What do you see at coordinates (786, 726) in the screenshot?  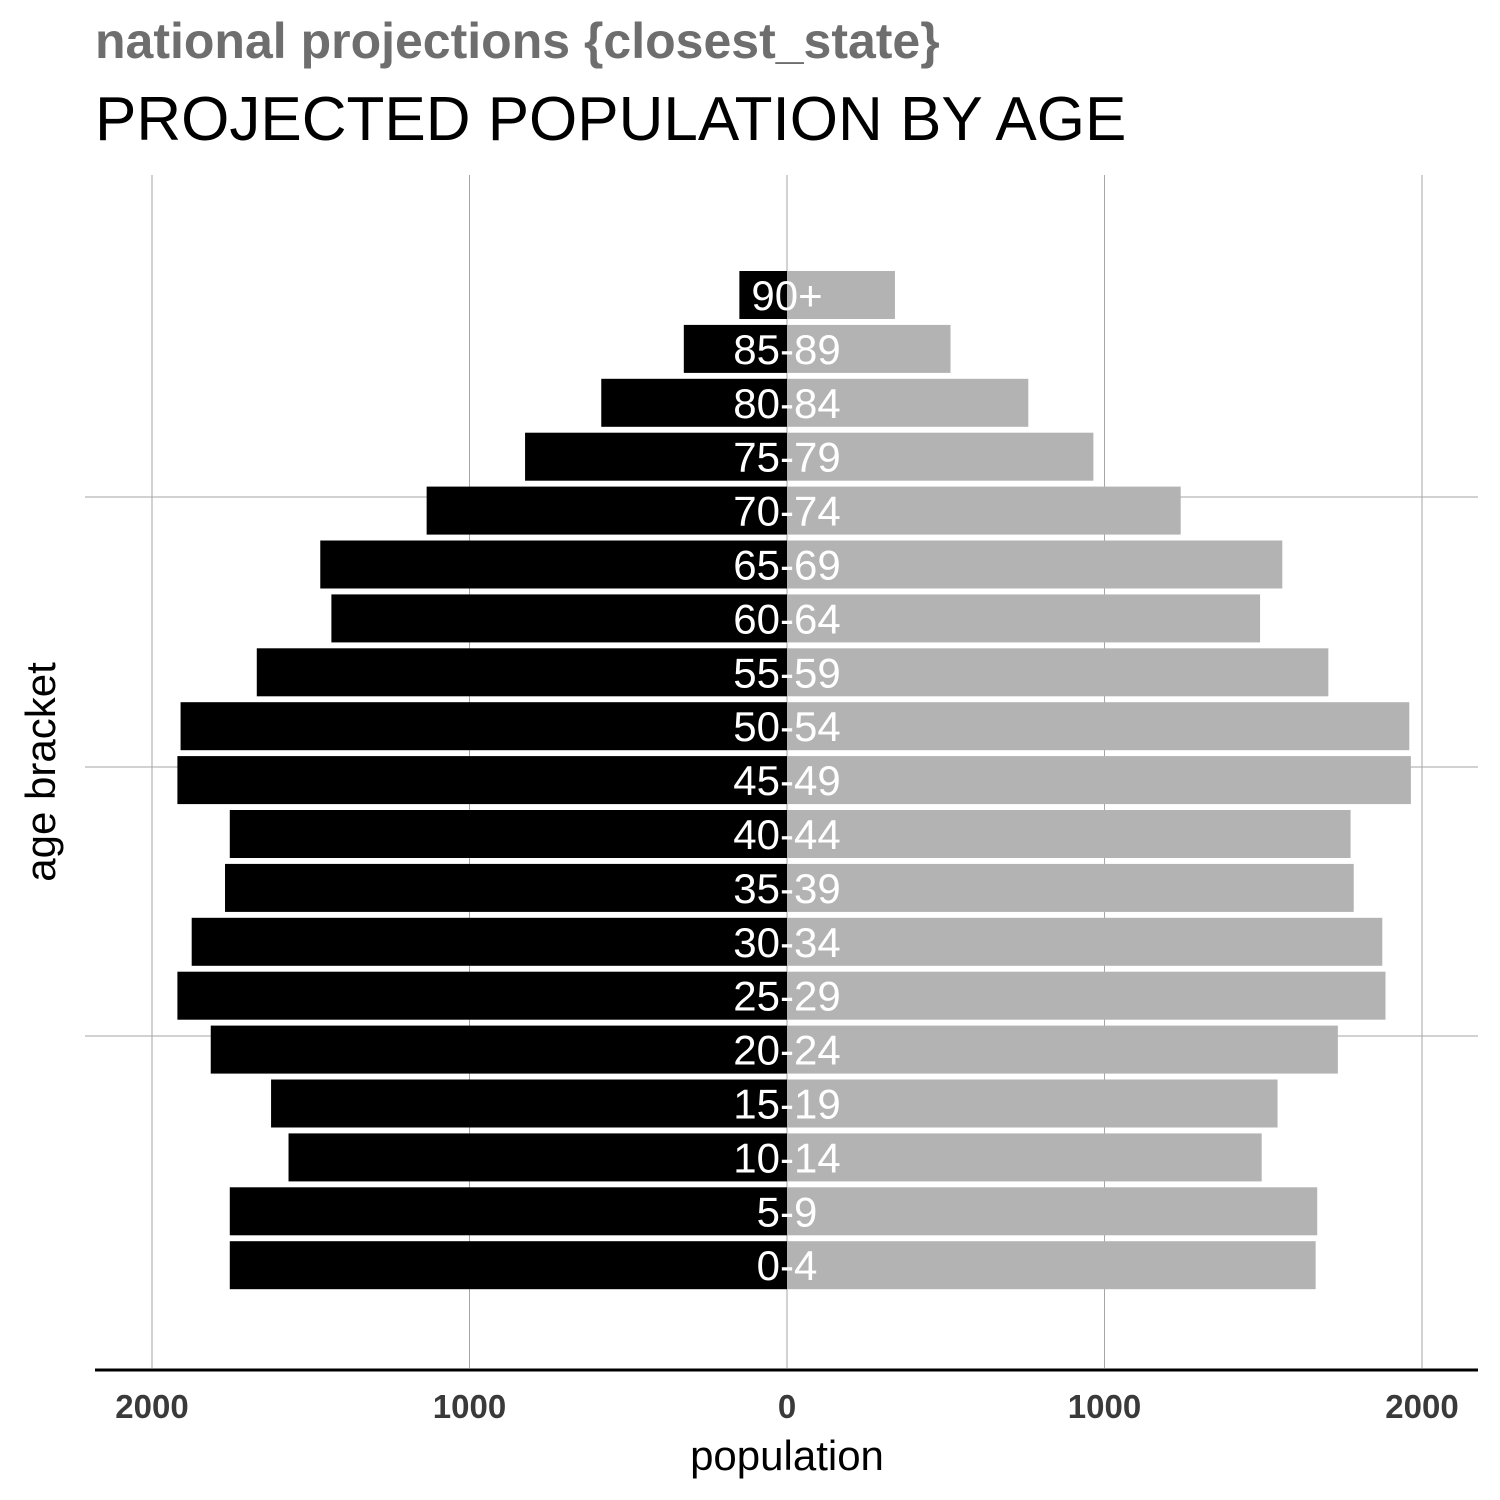 I see `bar-label-50-54: 50-54` at bounding box center [786, 726].